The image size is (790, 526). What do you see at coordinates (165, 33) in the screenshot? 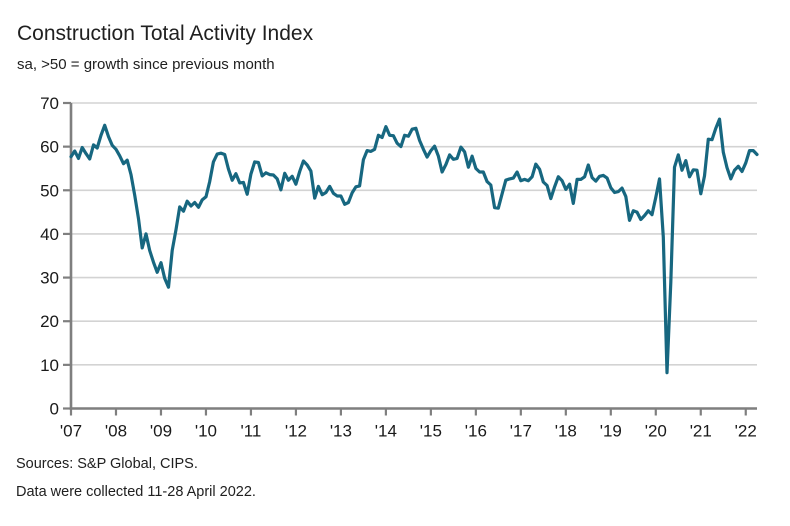
I see `chart-title: Construction Total Activity Index` at bounding box center [165, 33].